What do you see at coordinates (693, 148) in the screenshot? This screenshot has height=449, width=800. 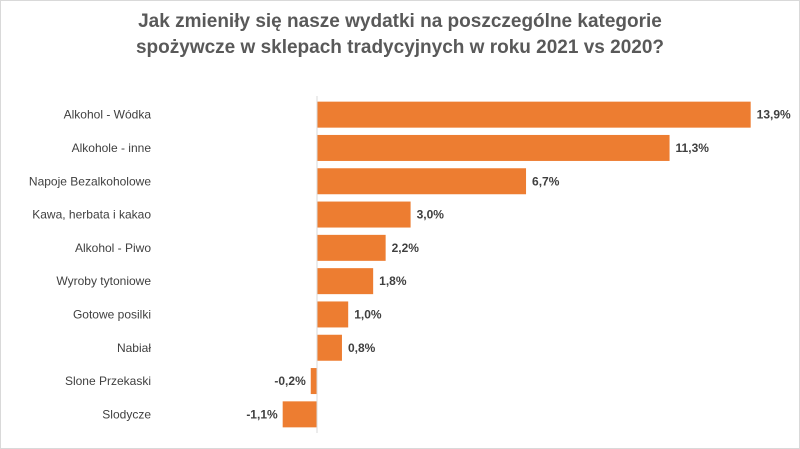 I see `value-label: 11,3%` at bounding box center [693, 148].